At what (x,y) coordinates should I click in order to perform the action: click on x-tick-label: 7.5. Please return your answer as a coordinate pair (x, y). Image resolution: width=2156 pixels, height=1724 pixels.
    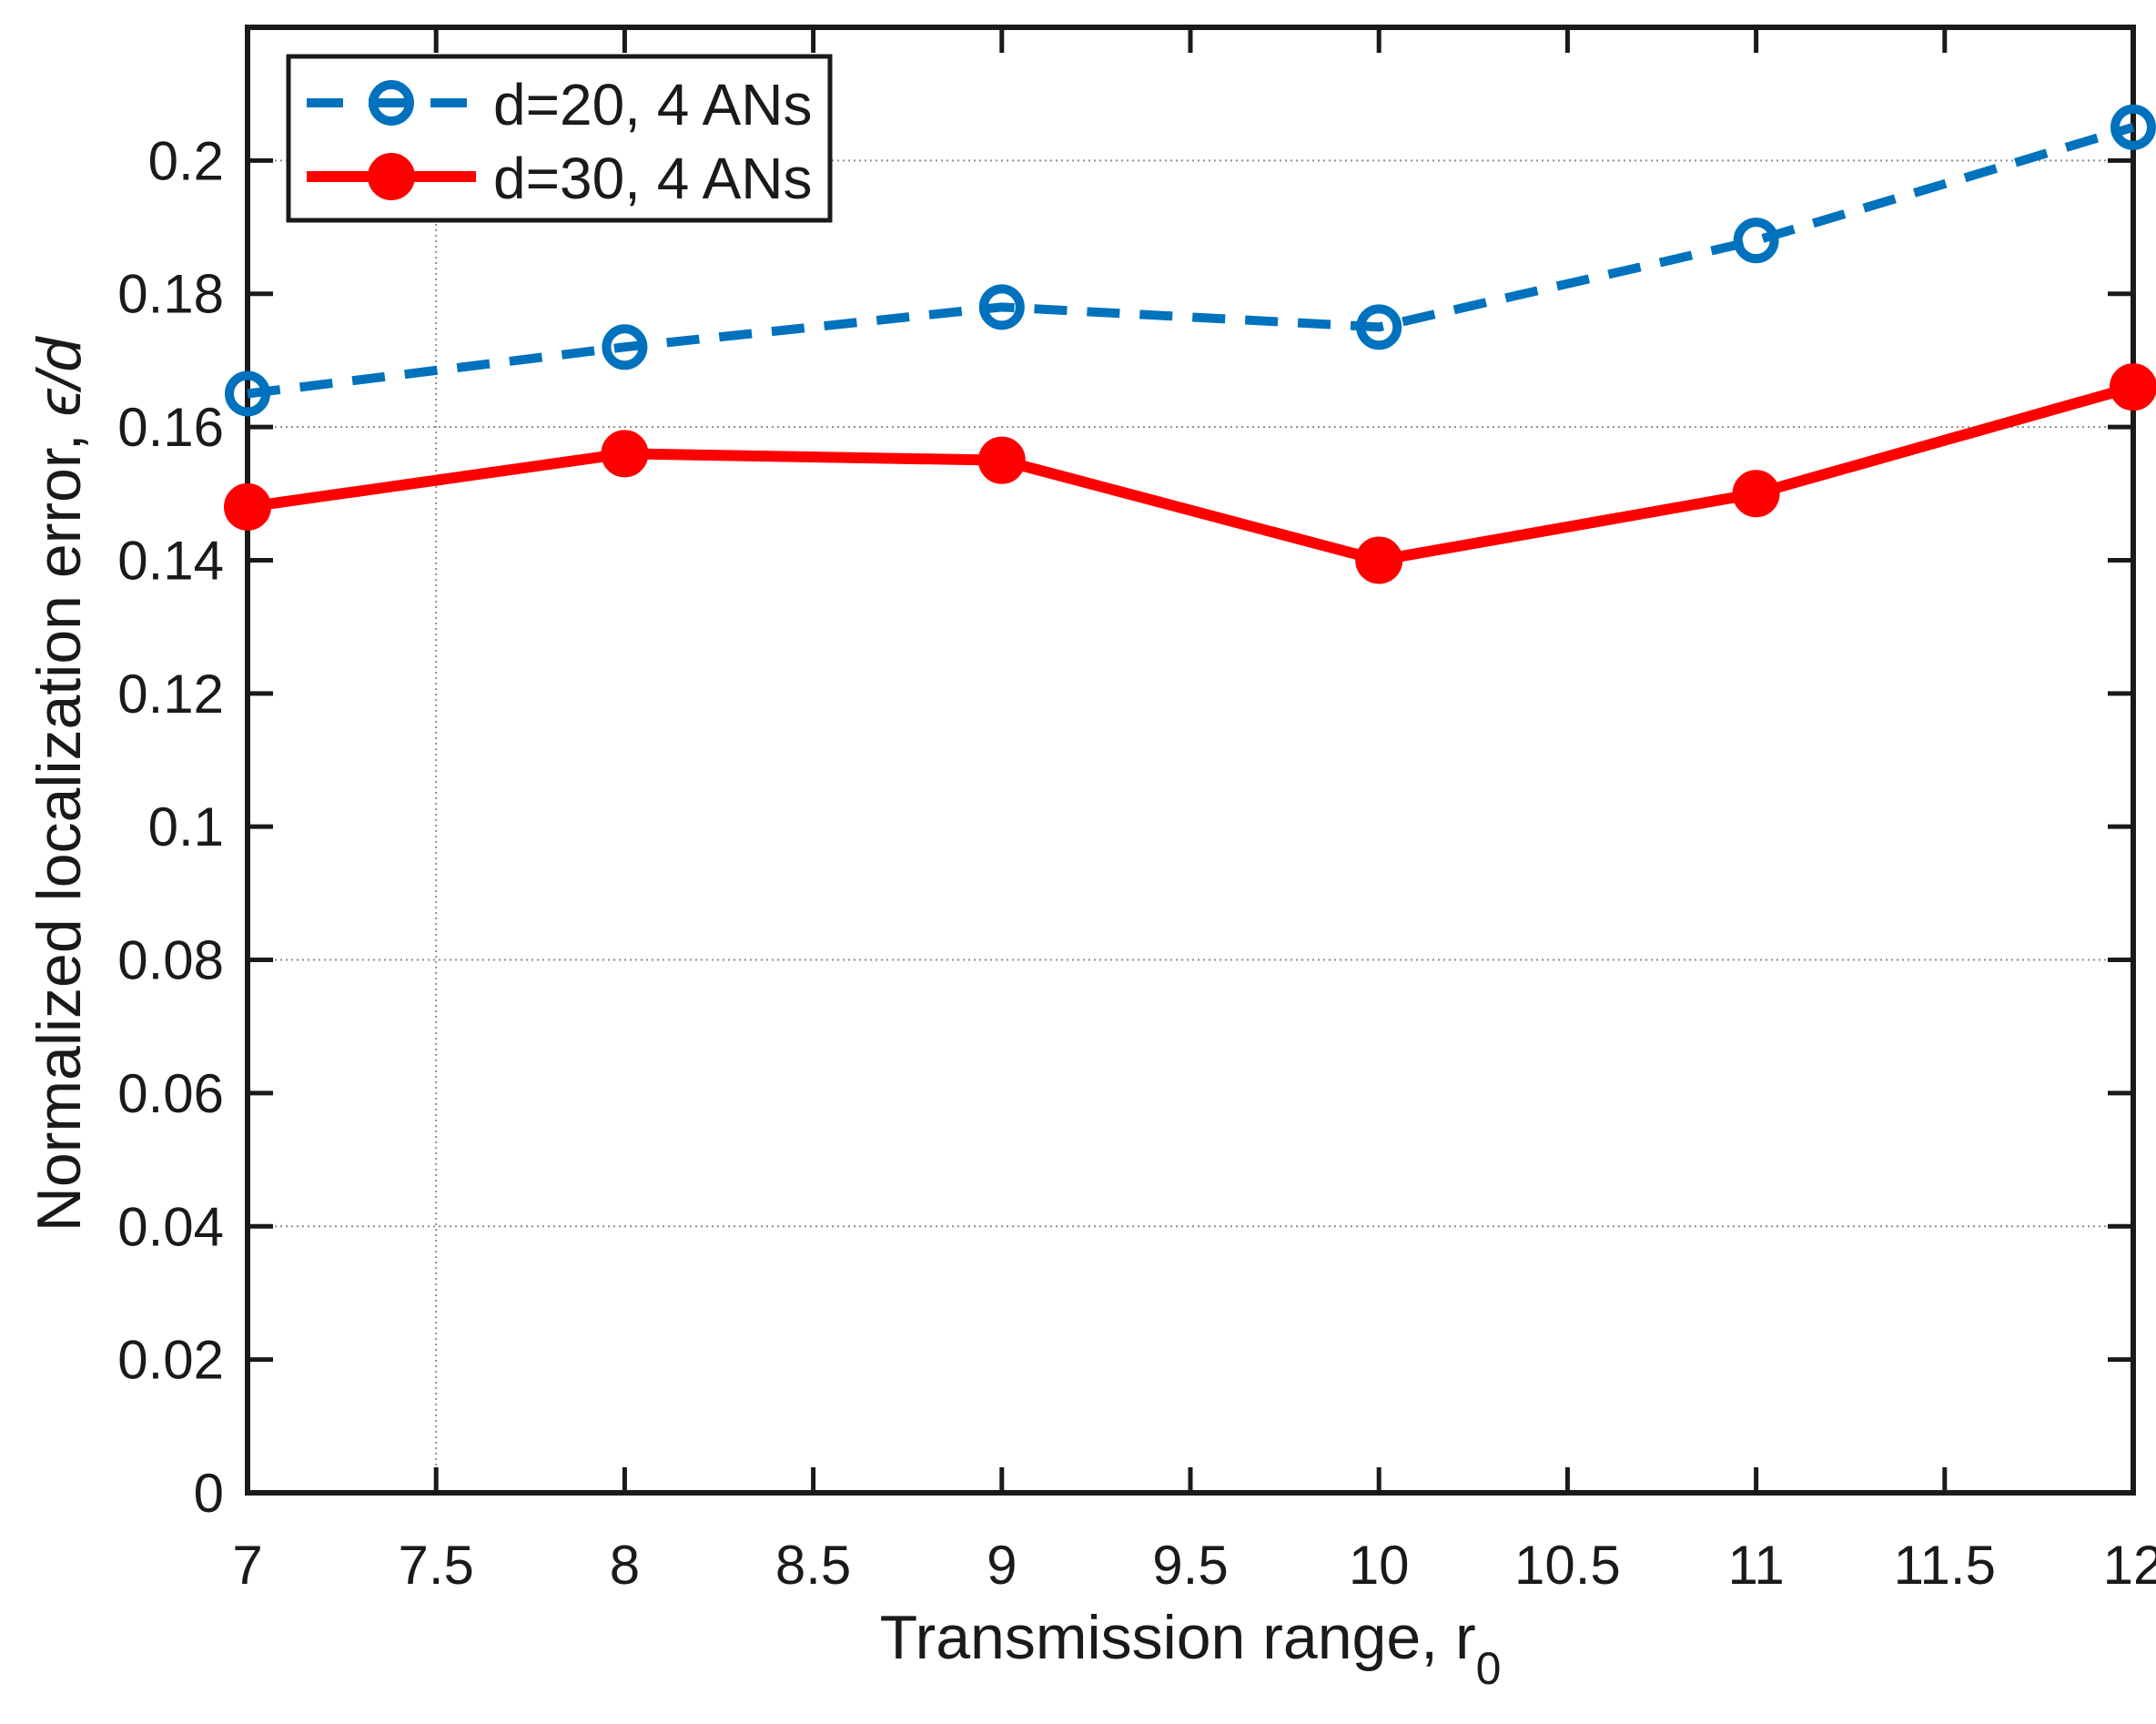
    Looking at the image, I should click on (436, 1565).